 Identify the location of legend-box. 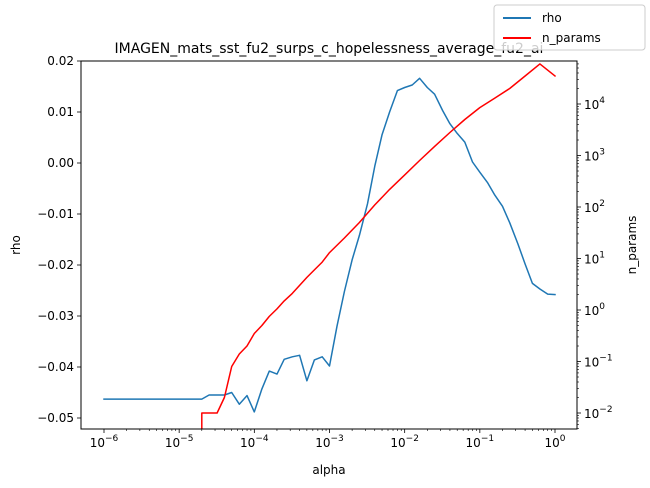
(569, 27).